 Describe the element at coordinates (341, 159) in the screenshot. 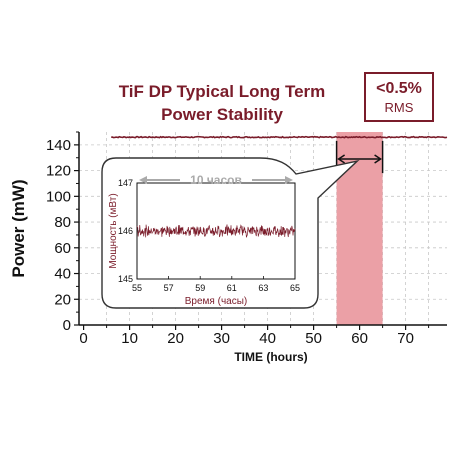

I see `bracket-arrow-left` at that location.